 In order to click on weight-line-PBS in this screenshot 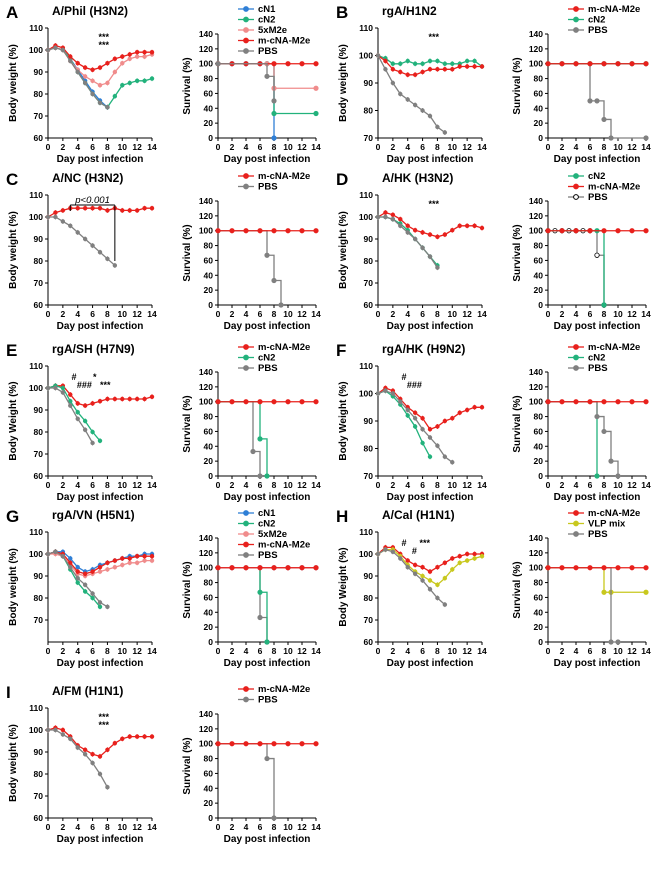, I will do `click(411, 577)`.